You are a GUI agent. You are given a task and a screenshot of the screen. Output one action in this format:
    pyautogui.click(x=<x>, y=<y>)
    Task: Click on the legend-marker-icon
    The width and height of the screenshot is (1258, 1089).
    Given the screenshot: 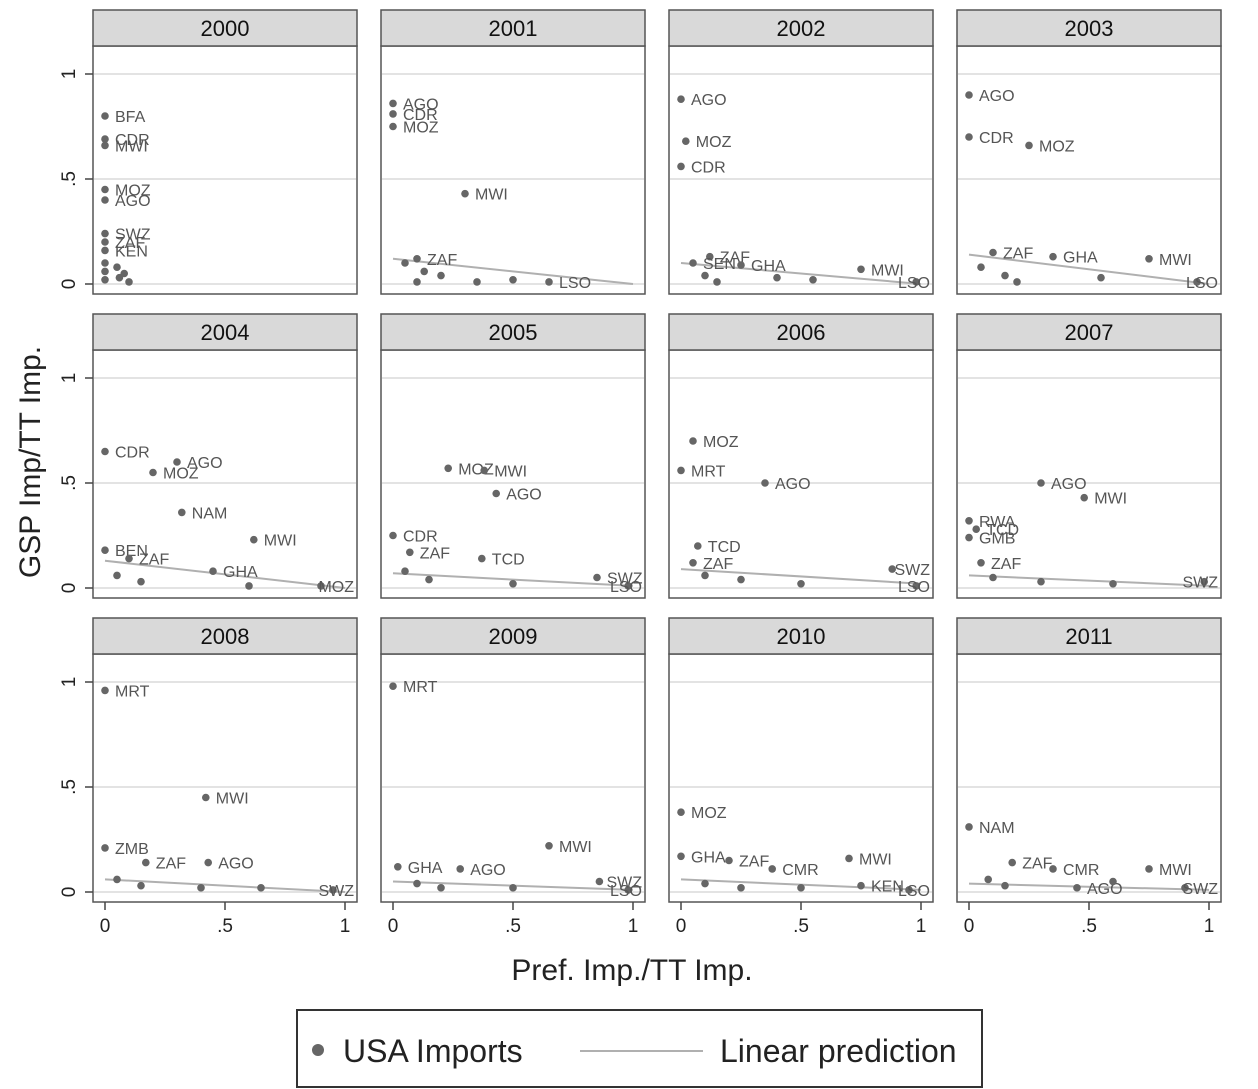 What is the action you would take?
    pyautogui.click(x=318, y=1050)
    